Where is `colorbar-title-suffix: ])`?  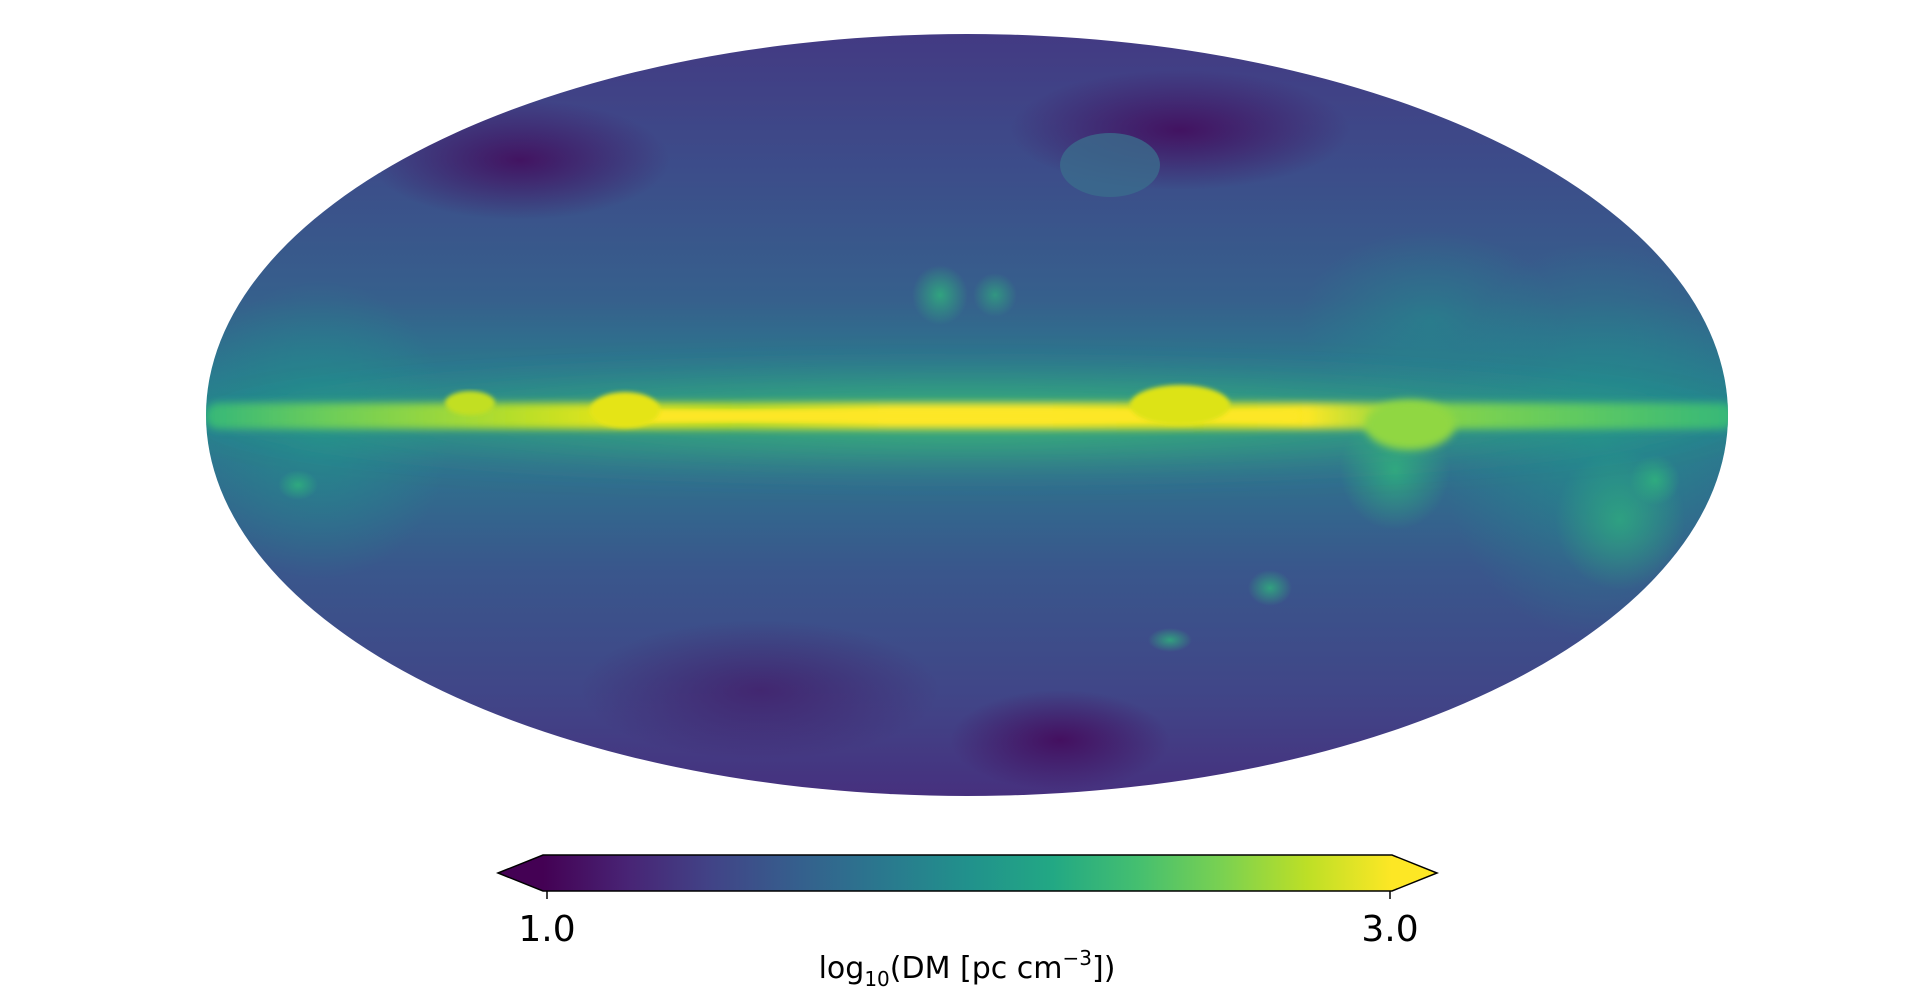
colorbar-title-suffix: ]) is located at coordinates (1103, 968).